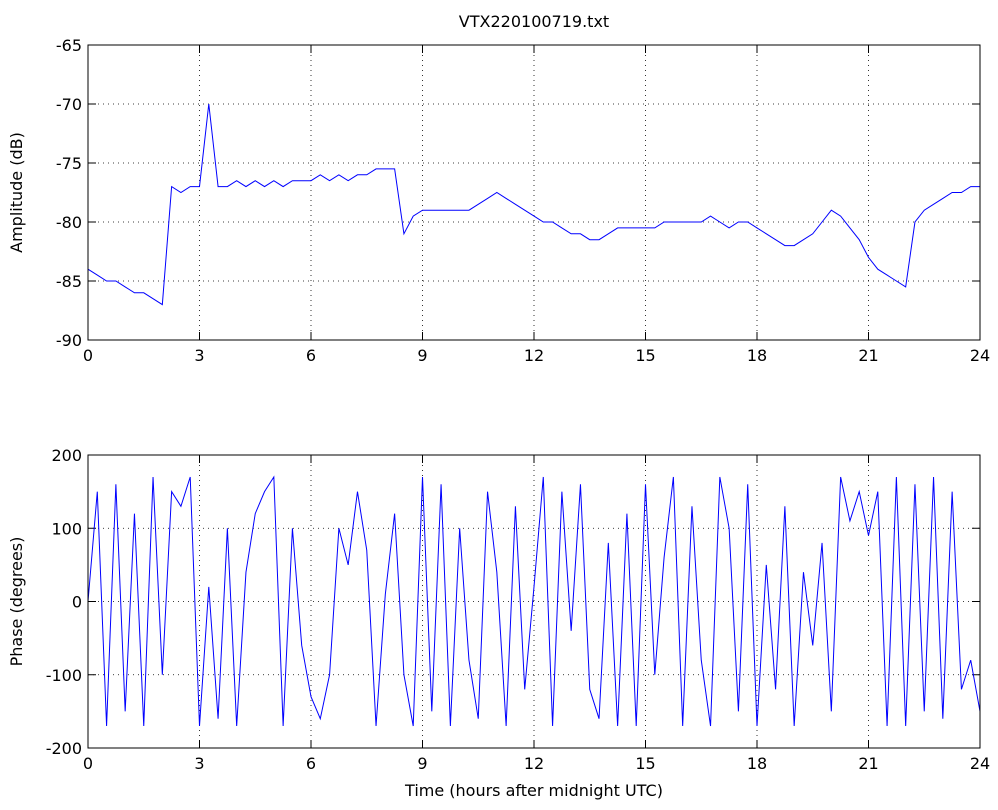  What do you see at coordinates (66, 528) in the screenshot?
I see `y-tick-label: 100` at bounding box center [66, 528].